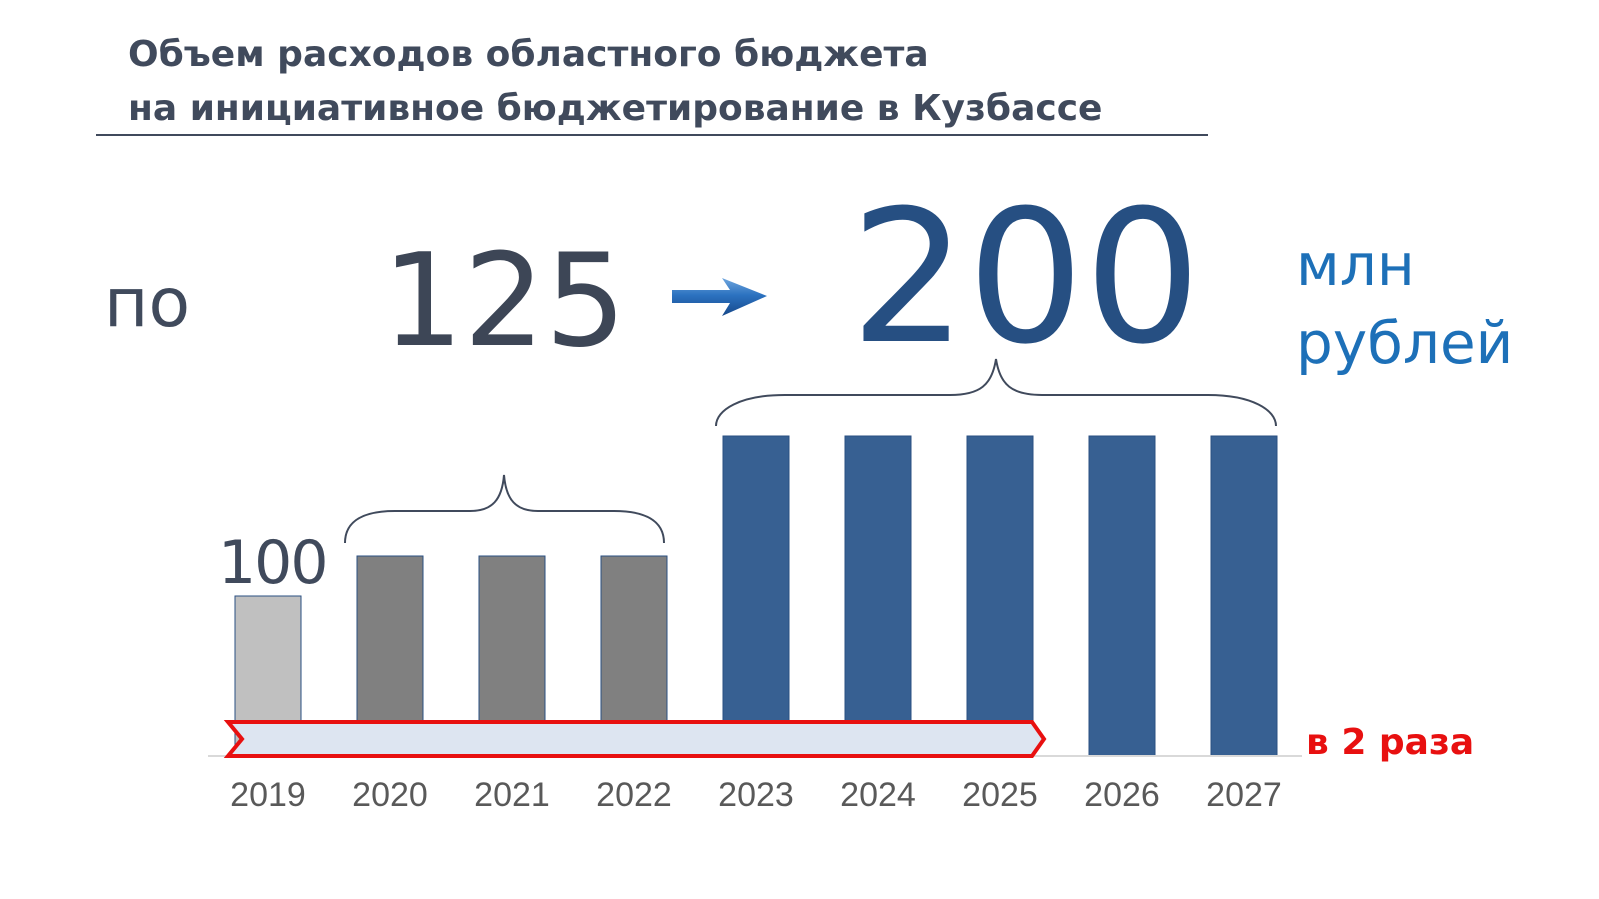 The width and height of the screenshot is (1599, 899). Describe the element at coordinates (147, 303) in the screenshot. I see `prefix-label: по` at that location.